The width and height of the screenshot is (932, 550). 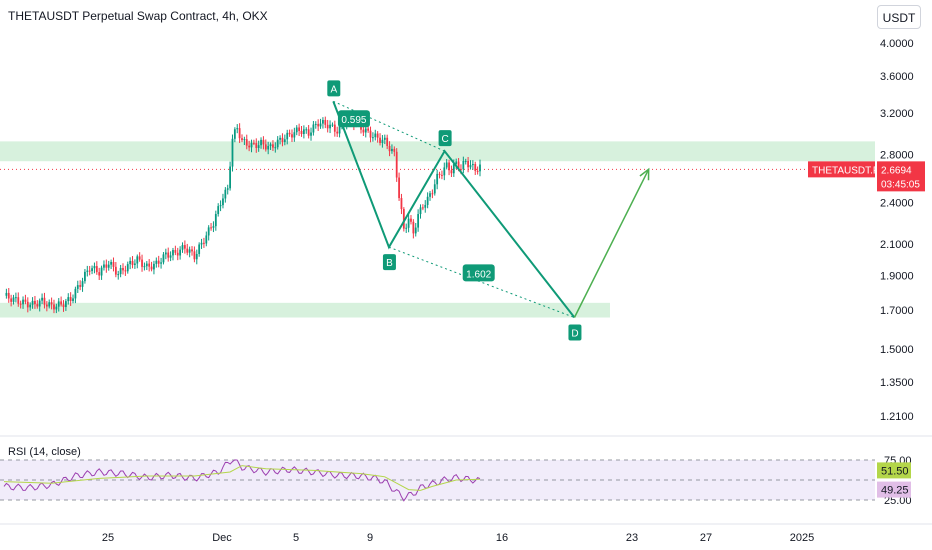 I want to click on rsi-ma-value: 51.50, so click(x=895, y=471).